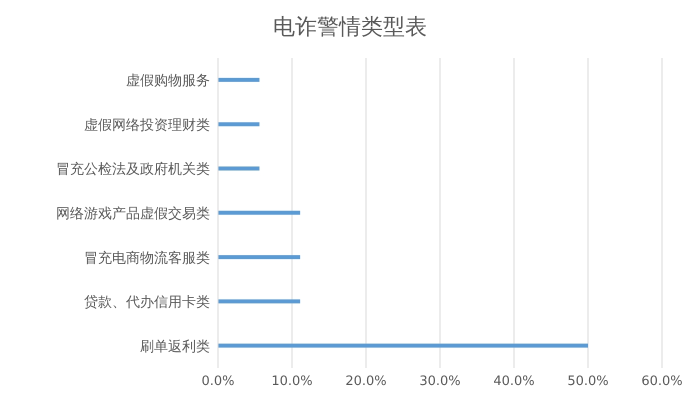 The width and height of the screenshot is (700, 420). Describe the element at coordinates (350, 28) in the screenshot. I see `chart-title: 电诈警情类型表` at that location.